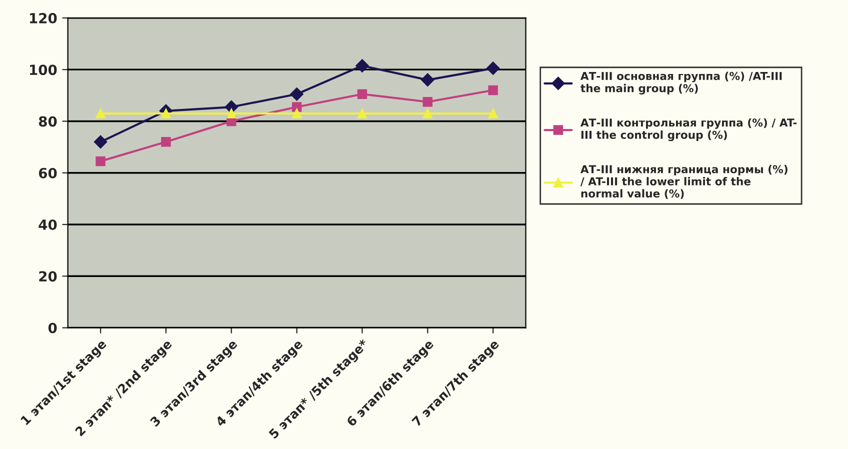 The width and height of the screenshot is (848, 449). Describe the element at coordinates (48, 276) in the screenshot. I see `y-tick-label: 20` at that location.